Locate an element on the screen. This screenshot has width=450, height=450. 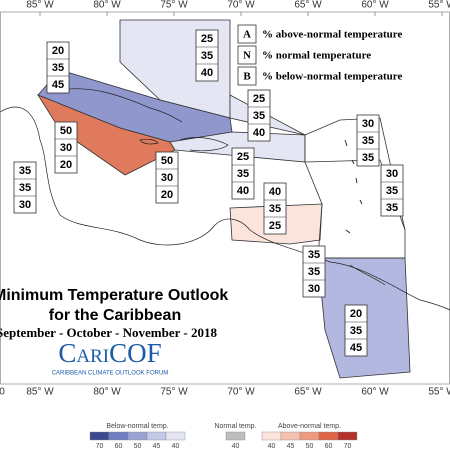
key-letter: B is located at coordinates (247, 77).